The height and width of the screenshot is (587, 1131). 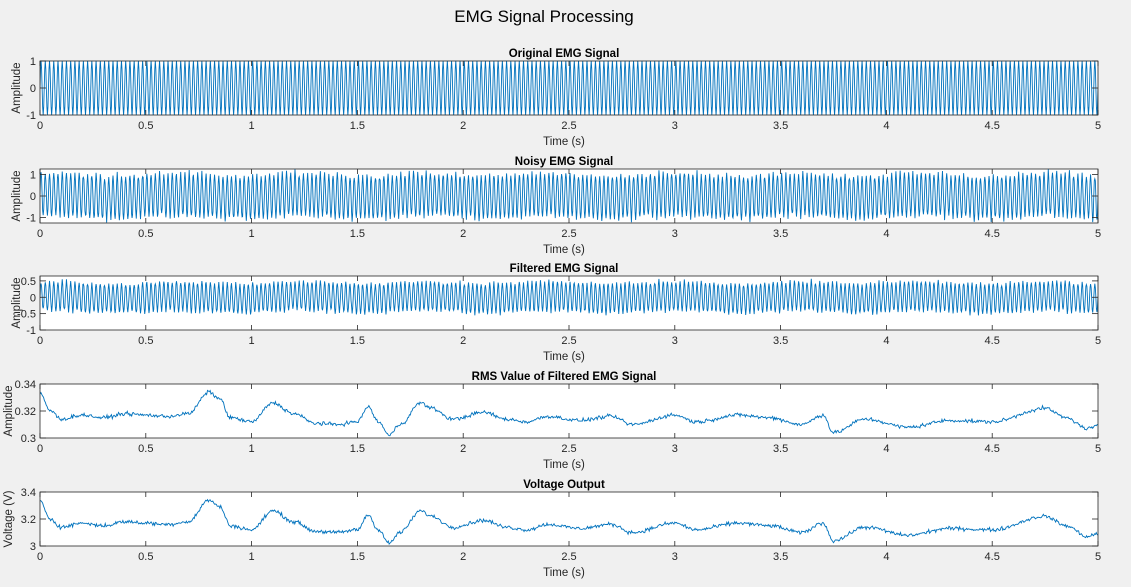 I want to click on y-tick-label: 0.34, so click(x=25, y=385).